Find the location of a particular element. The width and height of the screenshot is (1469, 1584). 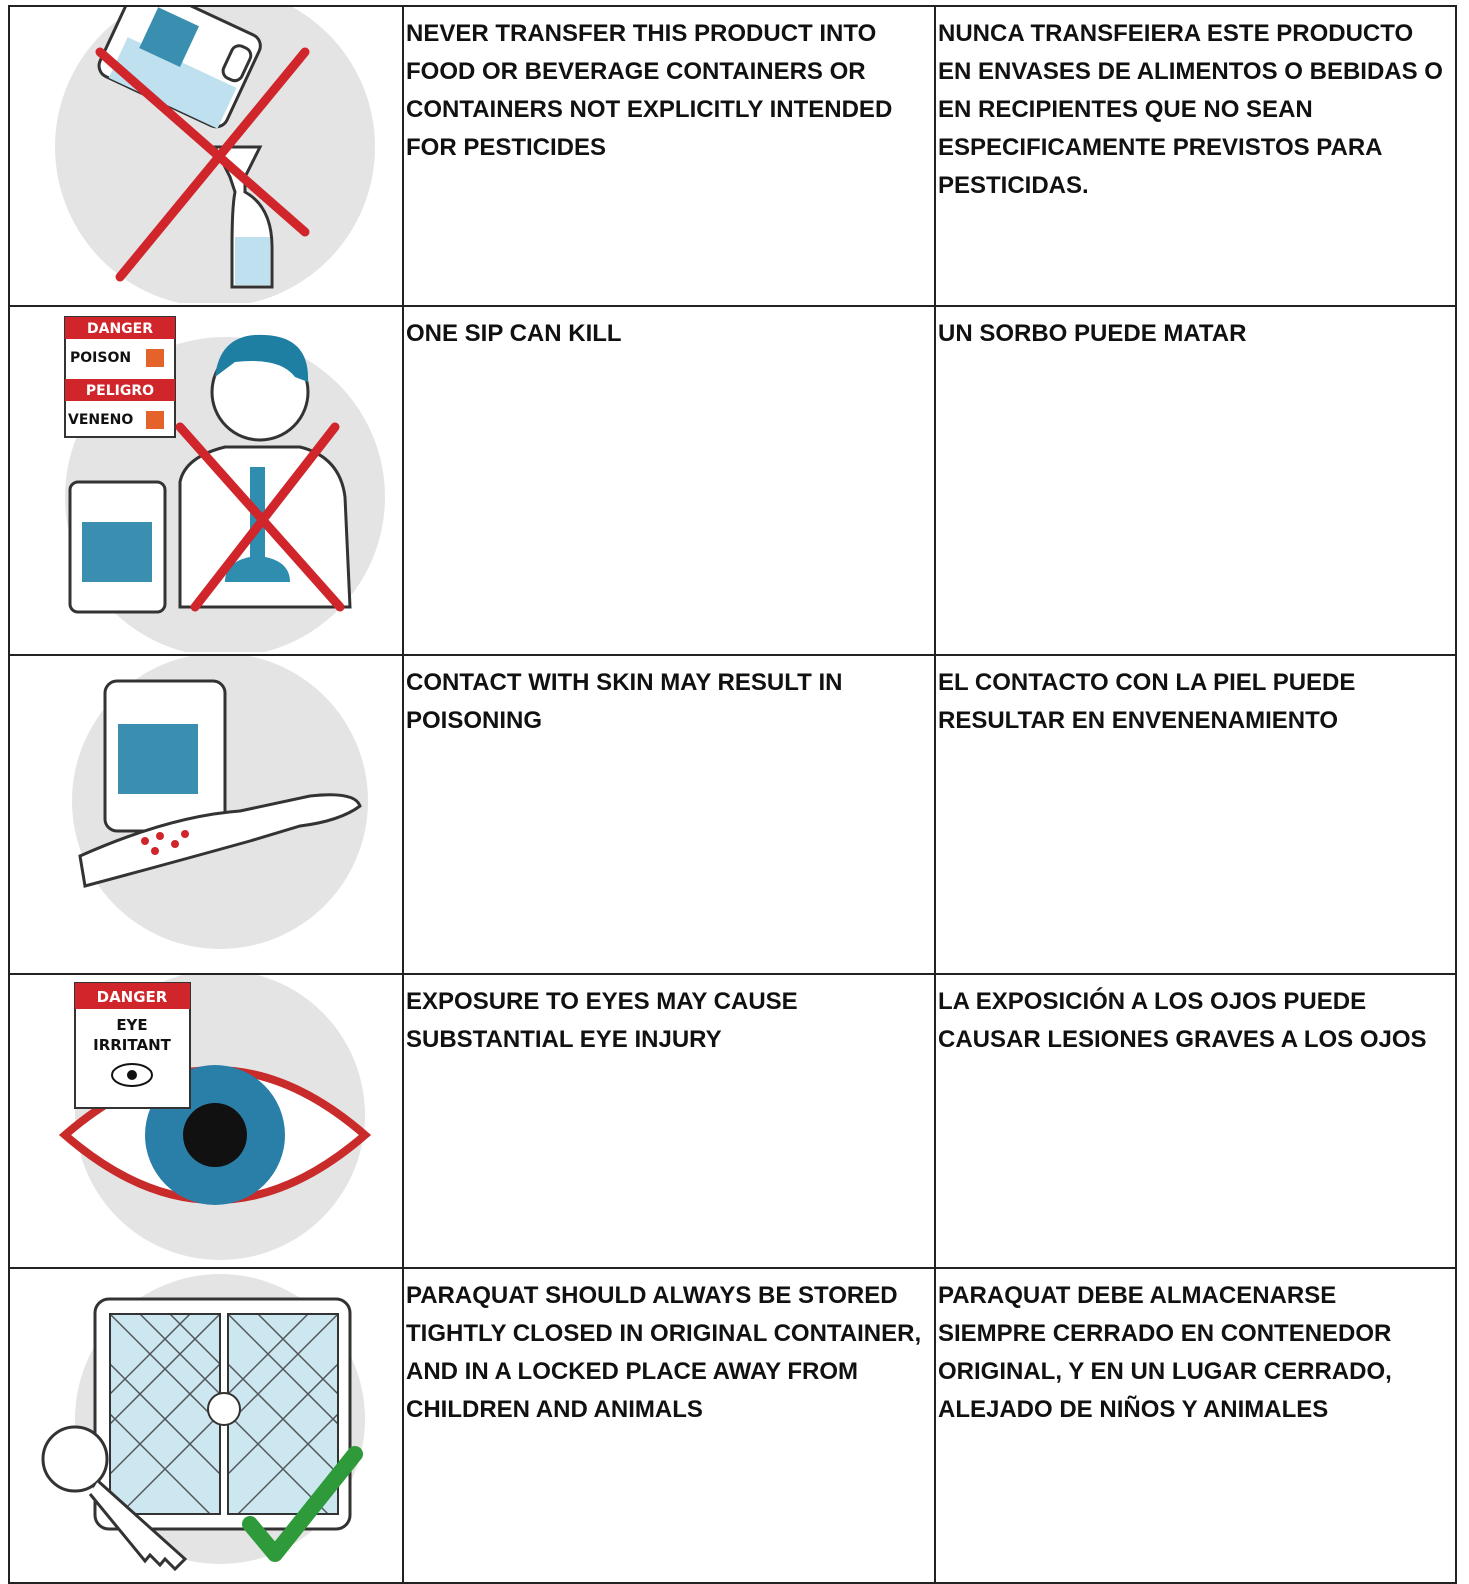

icon-label: IRRITANT is located at coordinates (132, 1045).